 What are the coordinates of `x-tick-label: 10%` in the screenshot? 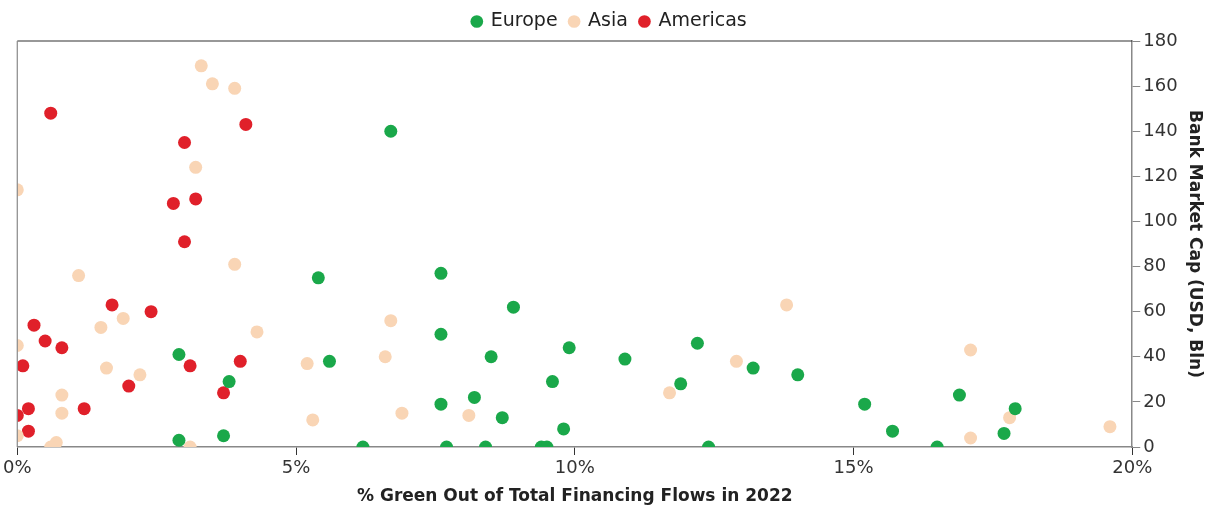 It's located at (574, 467).